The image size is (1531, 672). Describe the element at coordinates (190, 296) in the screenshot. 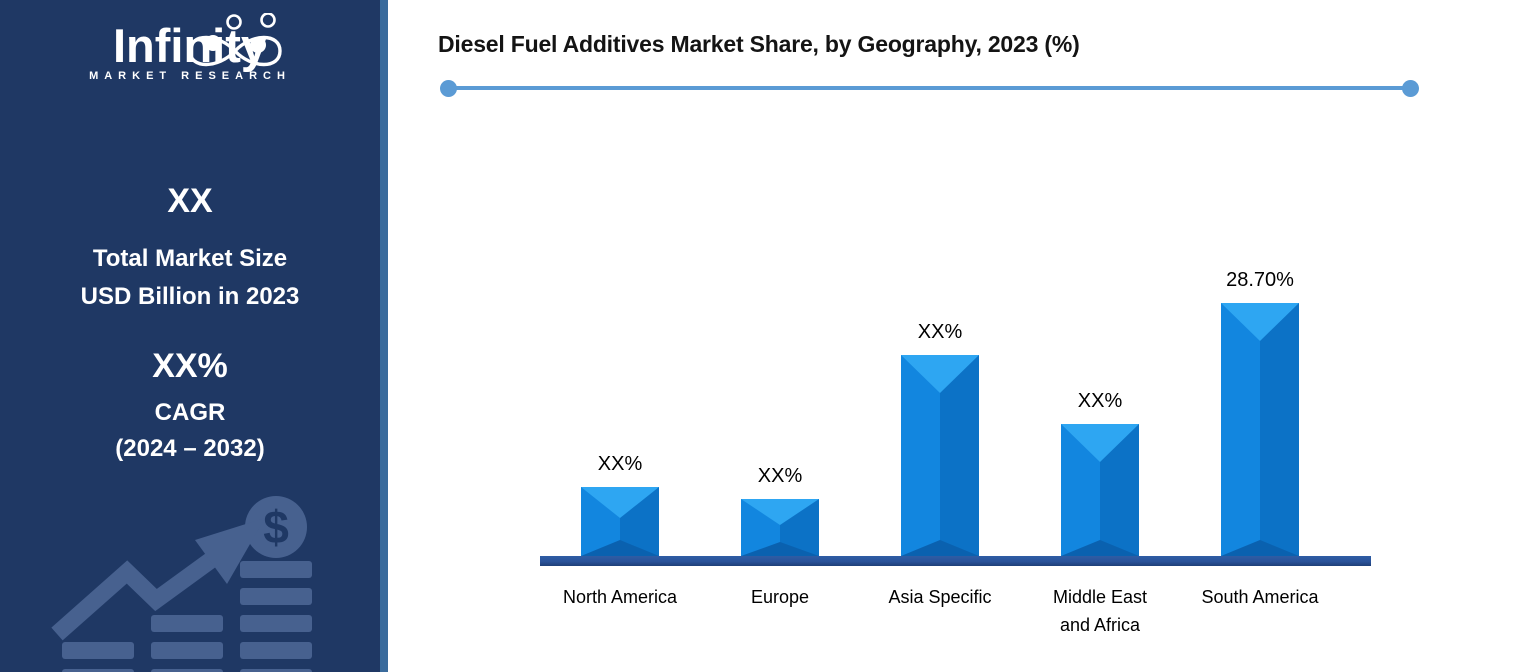

I see `market-size-label-line2: USD Billion in 2023` at that location.